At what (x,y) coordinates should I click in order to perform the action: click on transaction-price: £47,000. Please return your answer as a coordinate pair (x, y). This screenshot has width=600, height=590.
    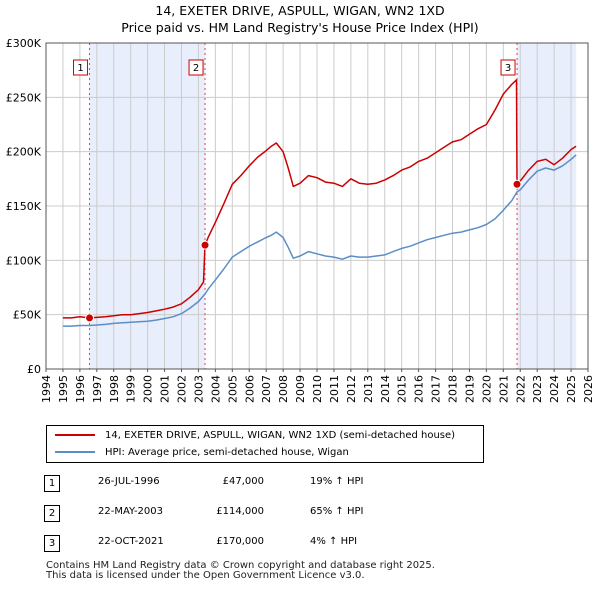
    Looking at the image, I should click on (243, 481).